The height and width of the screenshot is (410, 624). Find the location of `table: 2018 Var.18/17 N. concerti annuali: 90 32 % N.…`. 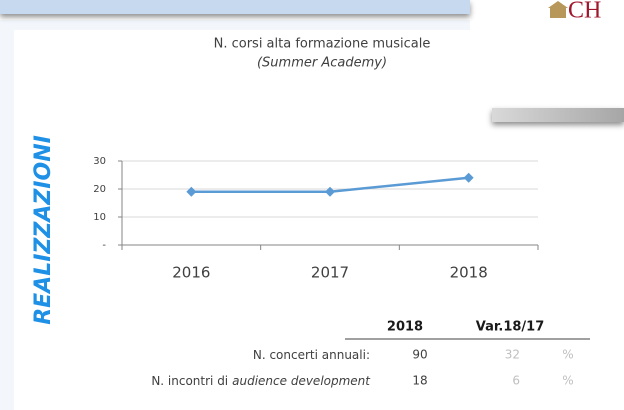

table: 2018 Var.18/17 N. concerti annuali: 90 32 % N.… is located at coordinates (370, 354).